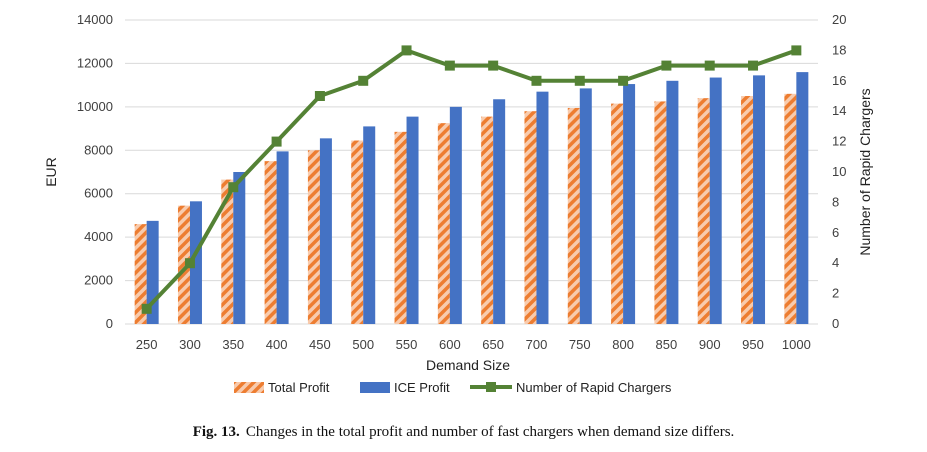 The width and height of the screenshot is (927, 452). What do you see at coordinates (363, 344) in the screenshot?
I see `x-tick-label: 500` at bounding box center [363, 344].